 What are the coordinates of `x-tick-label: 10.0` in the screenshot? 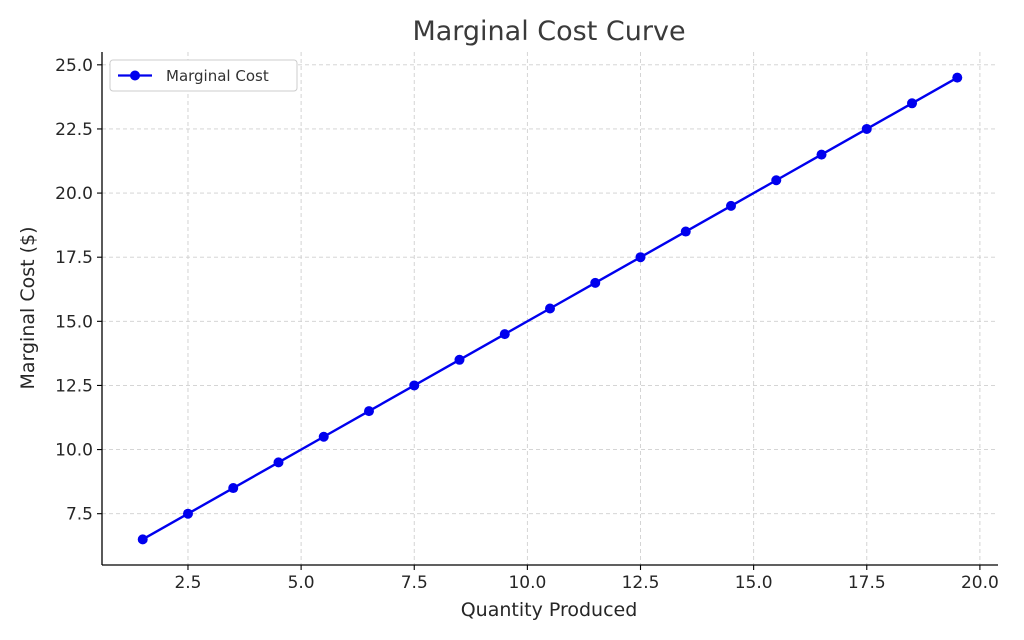 It's located at (527, 583).